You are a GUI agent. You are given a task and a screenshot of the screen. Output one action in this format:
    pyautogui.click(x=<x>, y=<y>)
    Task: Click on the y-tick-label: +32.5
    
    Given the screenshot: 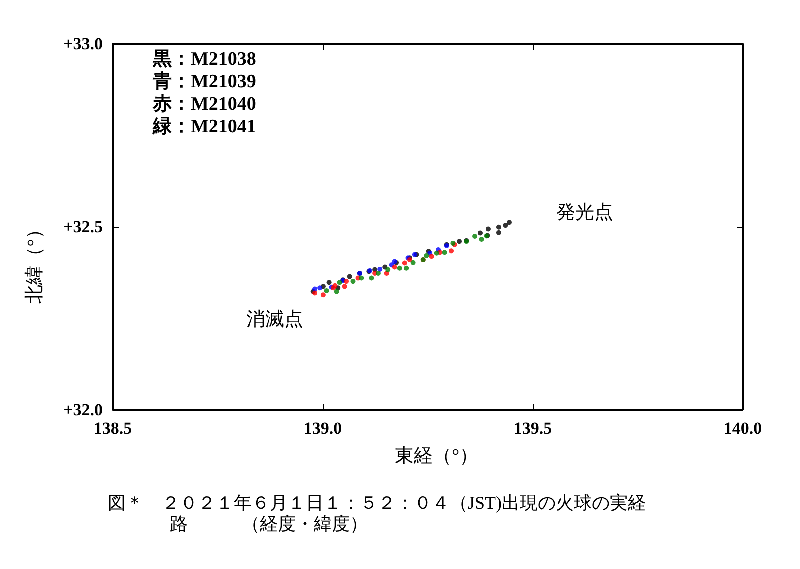 What is the action you would take?
    pyautogui.click(x=83, y=227)
    